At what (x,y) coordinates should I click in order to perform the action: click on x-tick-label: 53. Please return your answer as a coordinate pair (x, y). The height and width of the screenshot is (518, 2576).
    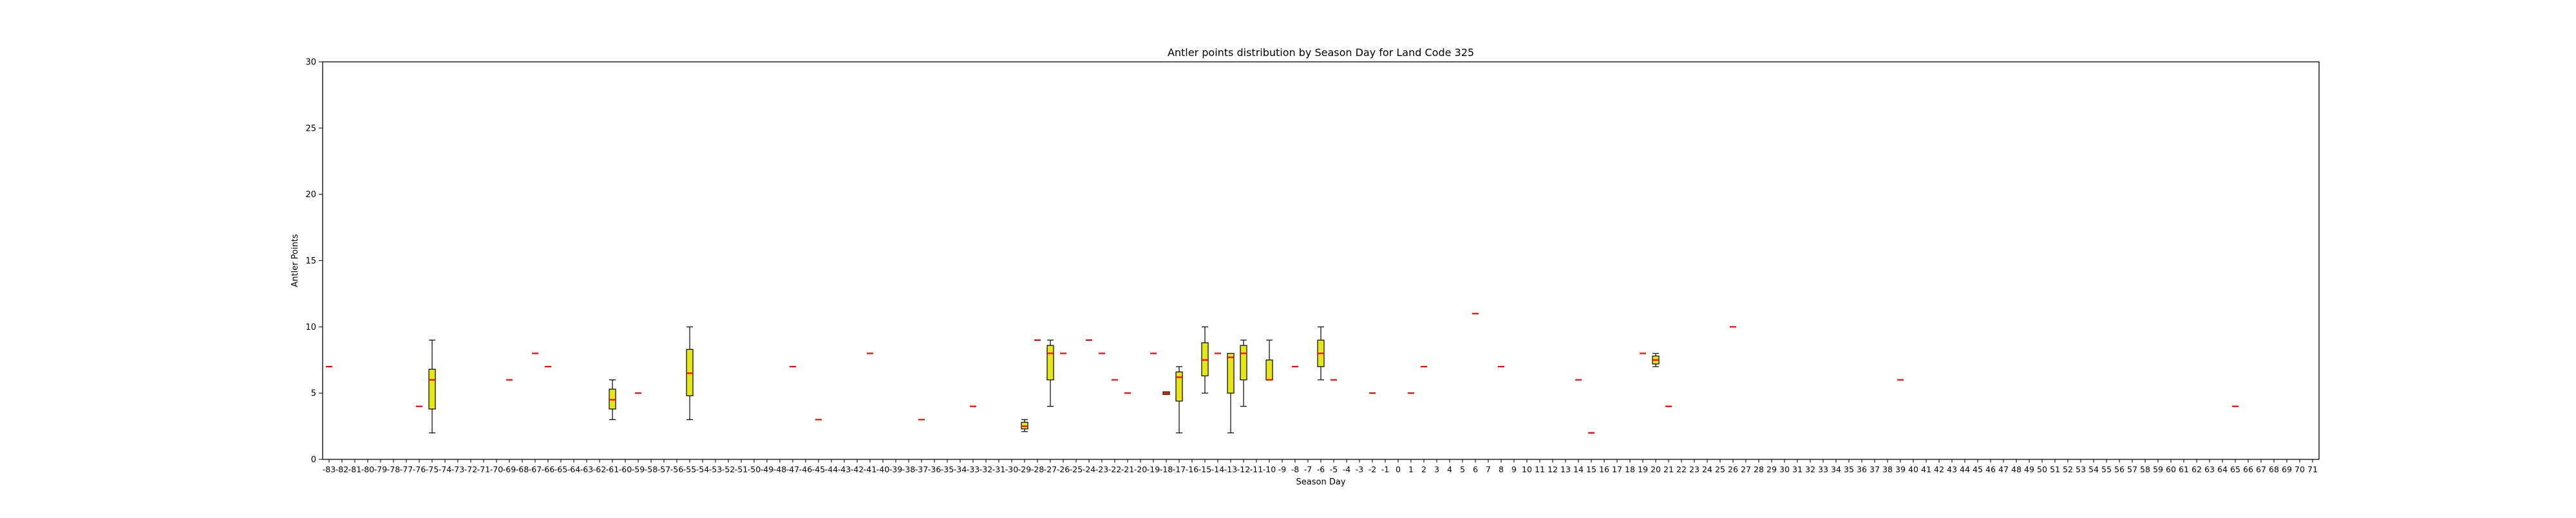
    Looking at the image, I should click on (2081, 469).